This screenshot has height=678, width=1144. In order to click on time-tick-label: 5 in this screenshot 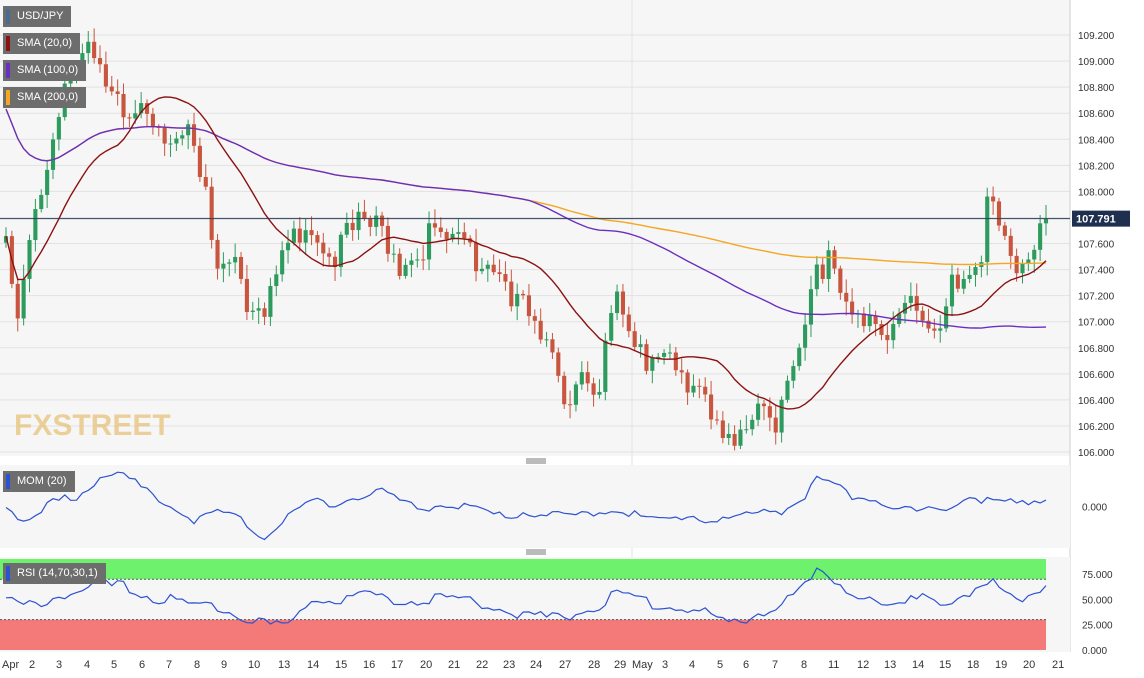, I will do `click(114, 665)`.